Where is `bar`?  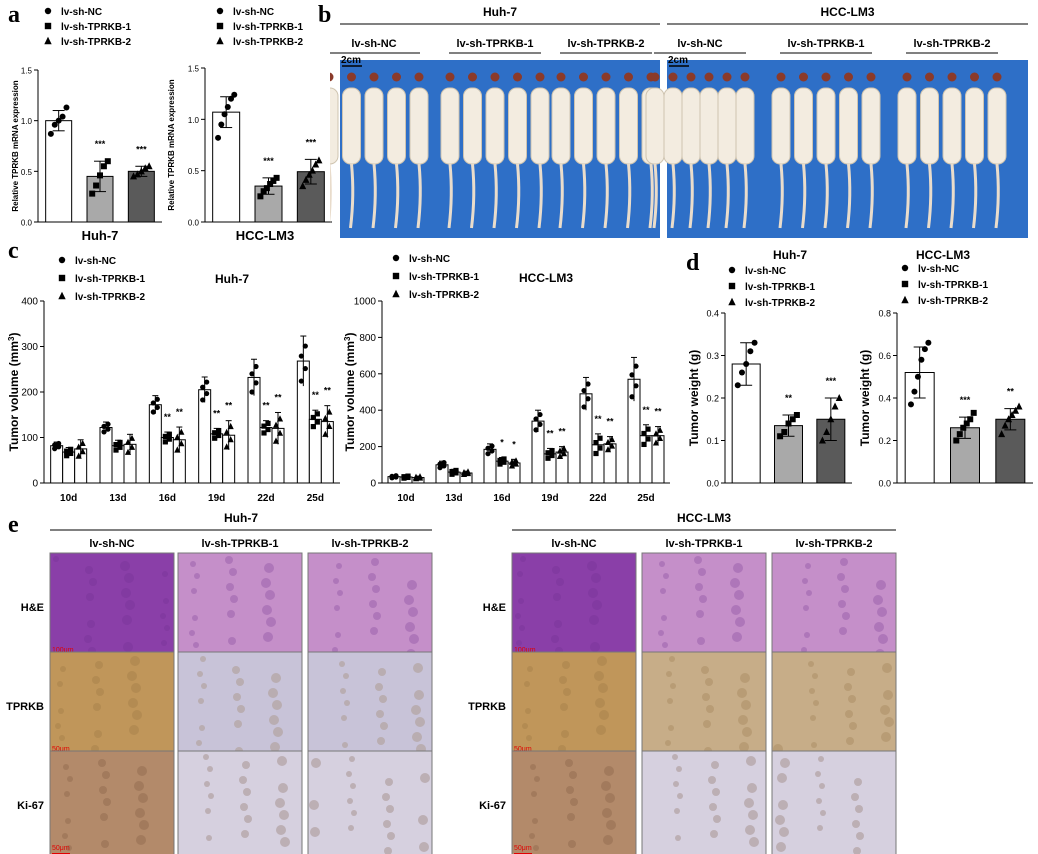 bar is located at coordinates (141, 196).